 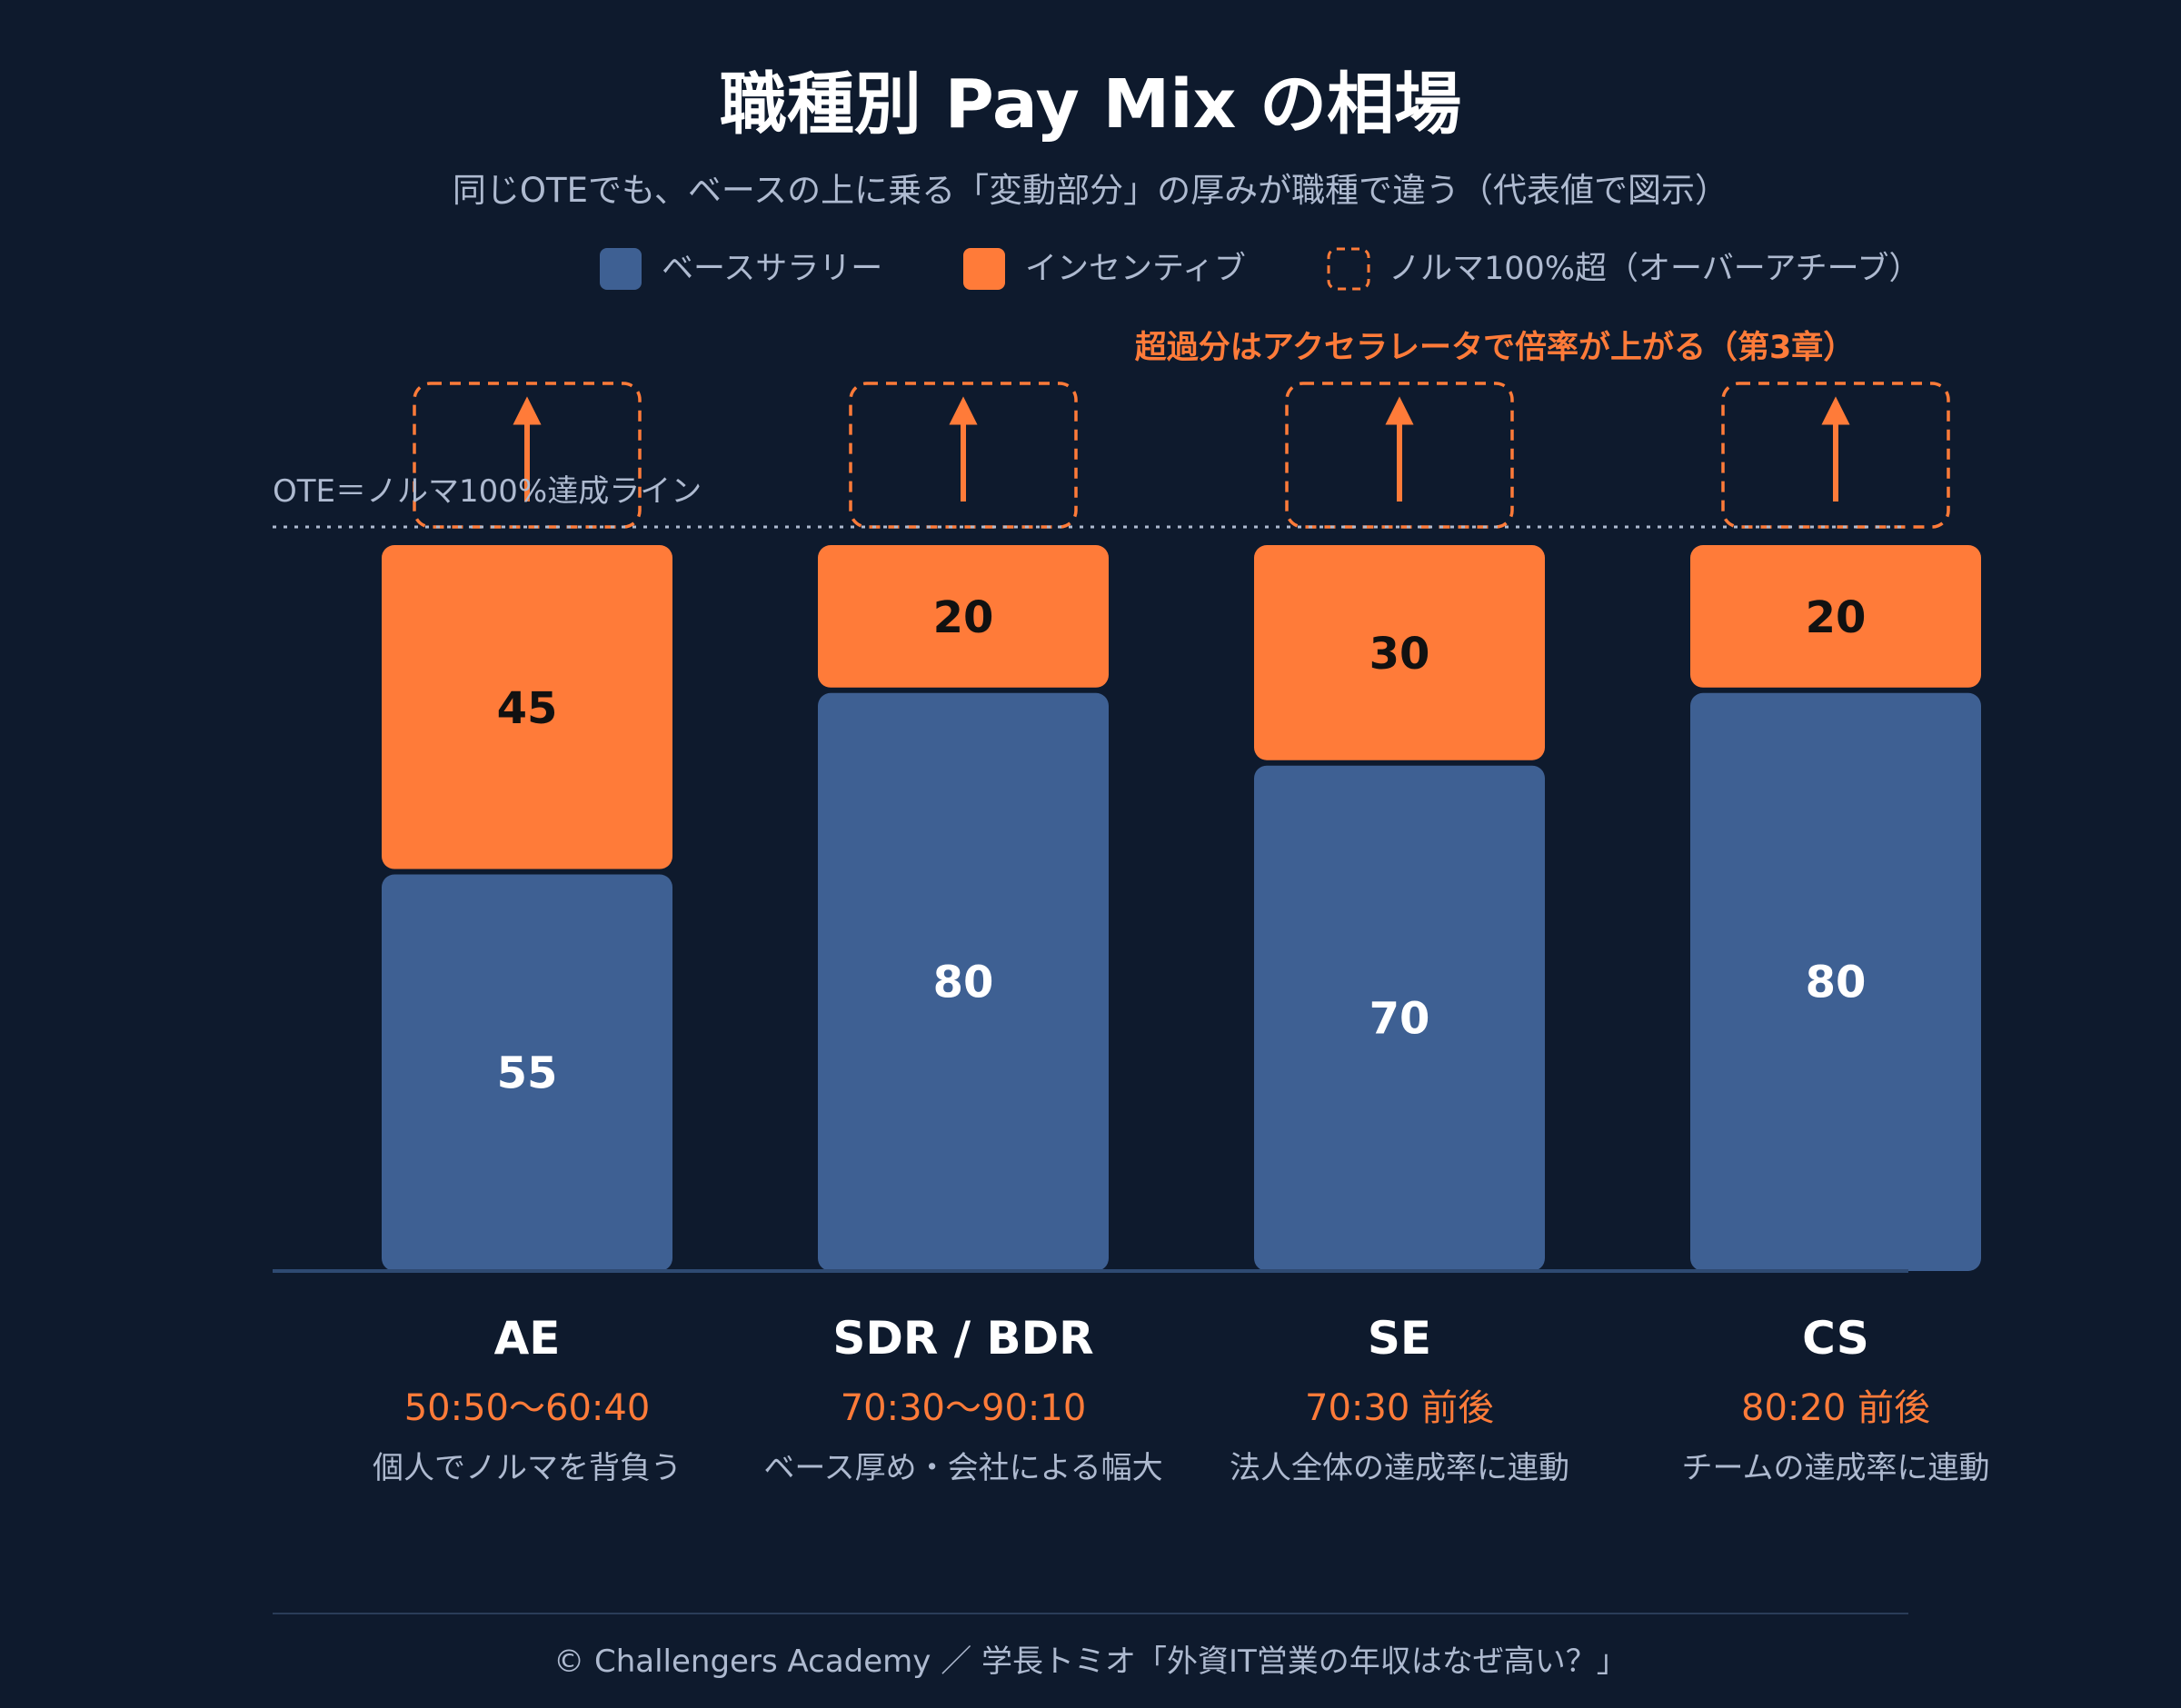 I want to click on legend-label-overachieve: ノルマ100%超（オーバーアチーブ）, so click(x=1655, y=269).